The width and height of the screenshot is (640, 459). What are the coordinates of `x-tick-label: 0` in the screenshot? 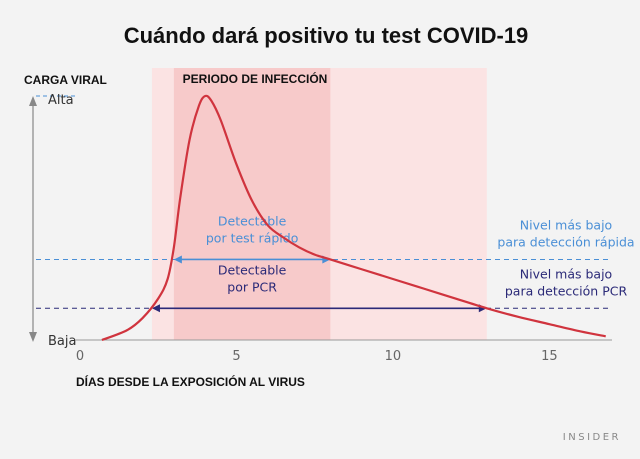 It's located at (80, 356).